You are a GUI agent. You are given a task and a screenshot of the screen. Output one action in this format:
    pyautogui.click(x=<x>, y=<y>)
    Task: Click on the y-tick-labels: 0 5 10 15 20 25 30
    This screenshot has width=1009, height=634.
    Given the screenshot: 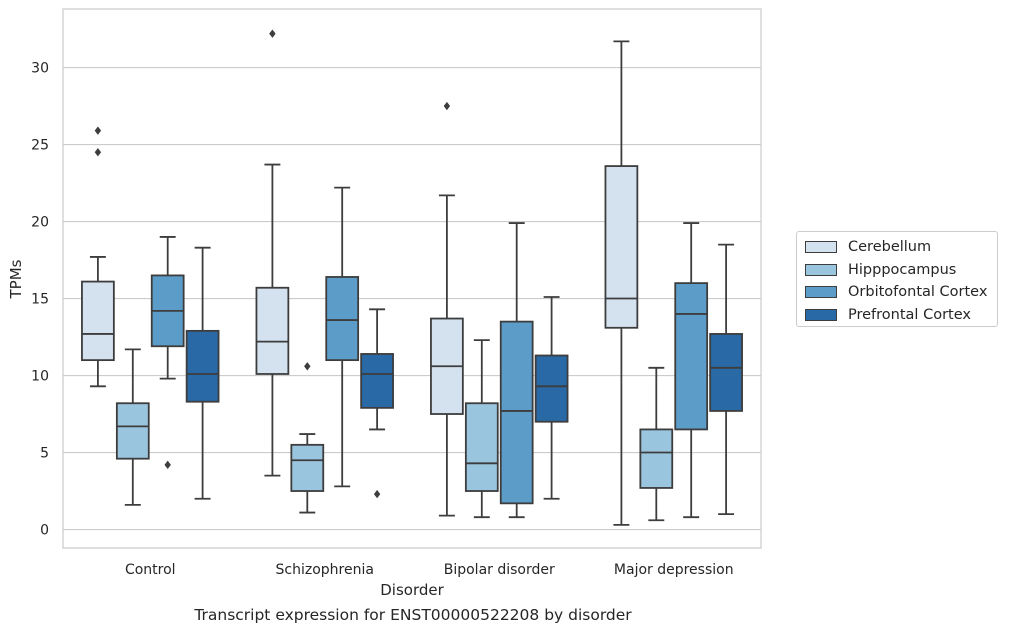 What is the action you would take?
    pyautogui.click(x=40, y=300)
    